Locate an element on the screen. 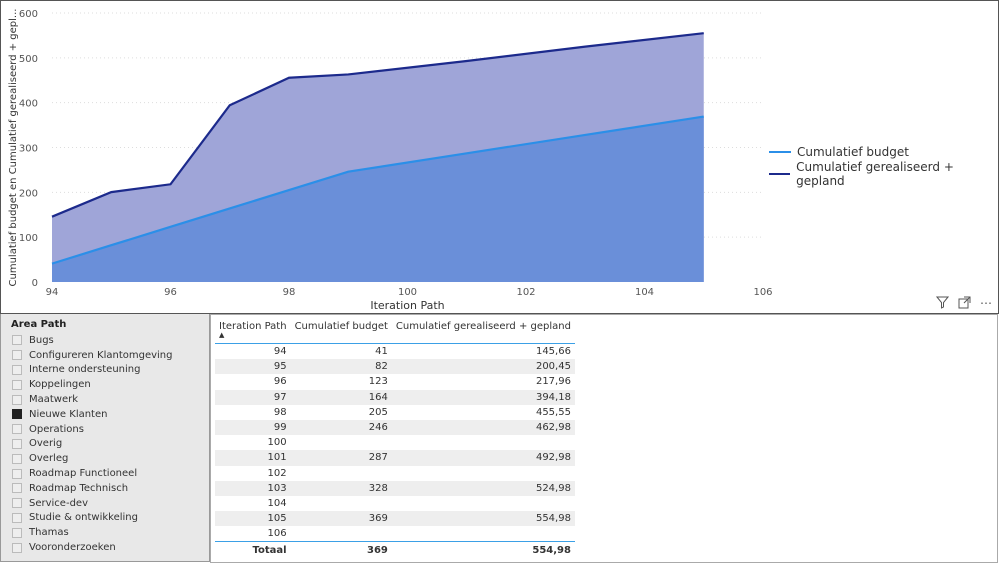 This screenshot has width=999, height=563. slicer-item: Overig is located at coordinates (105, 444).